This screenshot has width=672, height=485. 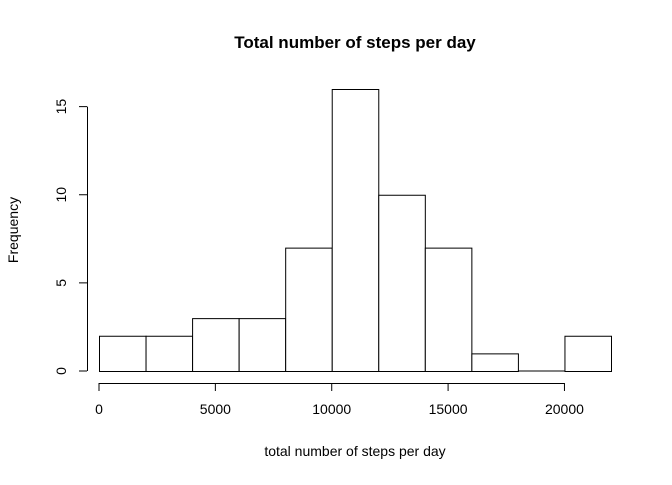 What do you see at coordinates (448, 409) in the screenshot?
I see `x-tick-label: 15000` at bounding box center [448, 409].